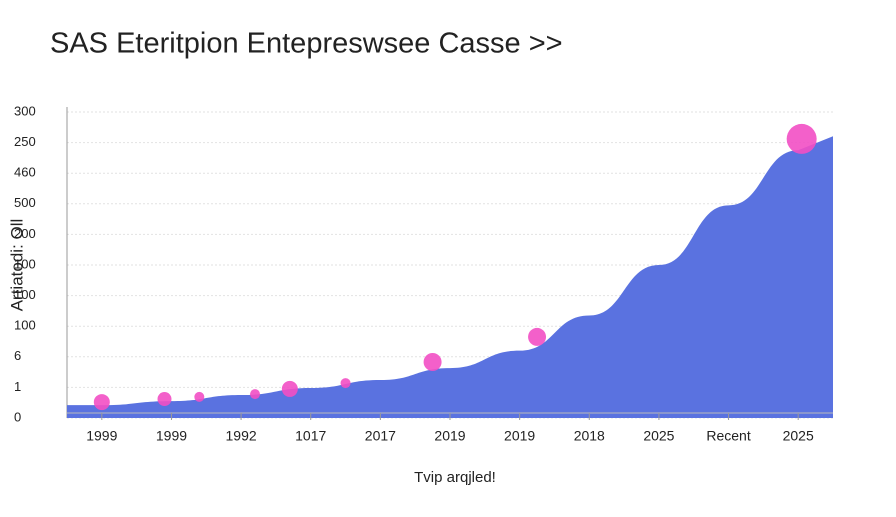 Image resolution: width=896 pixels, height=517 pixels. I want to click on x-tick-label: 1017, so click(310, 436).